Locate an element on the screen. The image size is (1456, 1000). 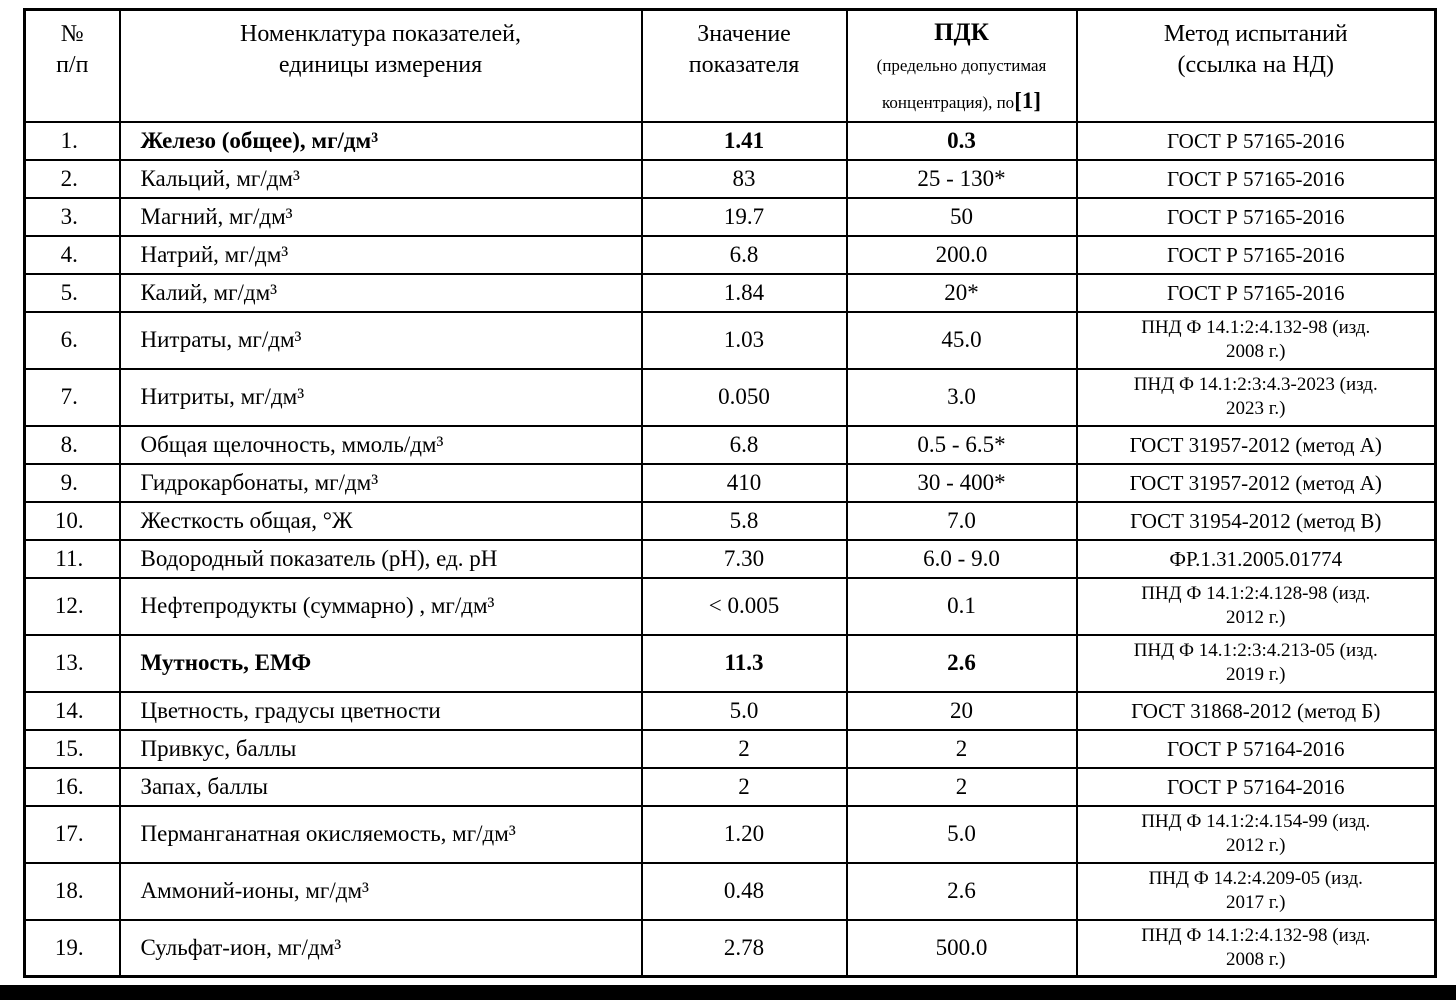
test-method-cell: ГОСТ 31954-2012 (метод В) is located at coordinates (1256, 520).